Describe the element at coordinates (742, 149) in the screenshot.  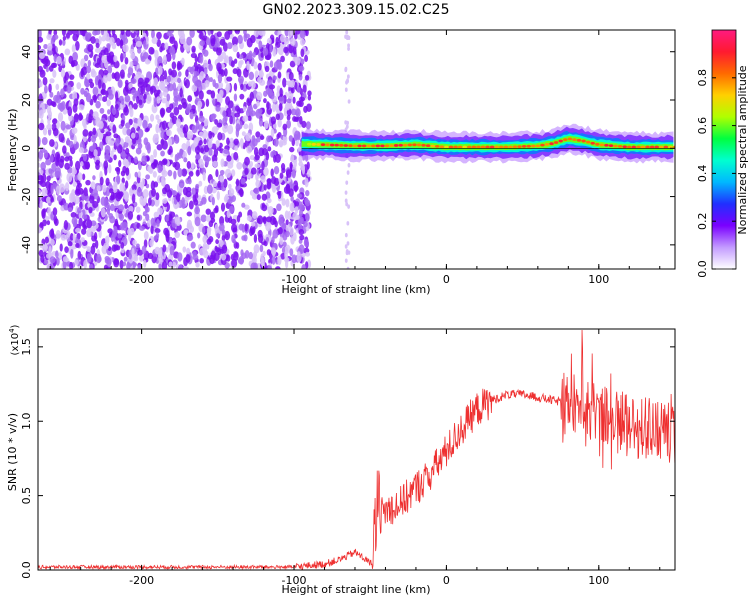
I see `colorbar-label: Normalized spectral amplitude` at that location.